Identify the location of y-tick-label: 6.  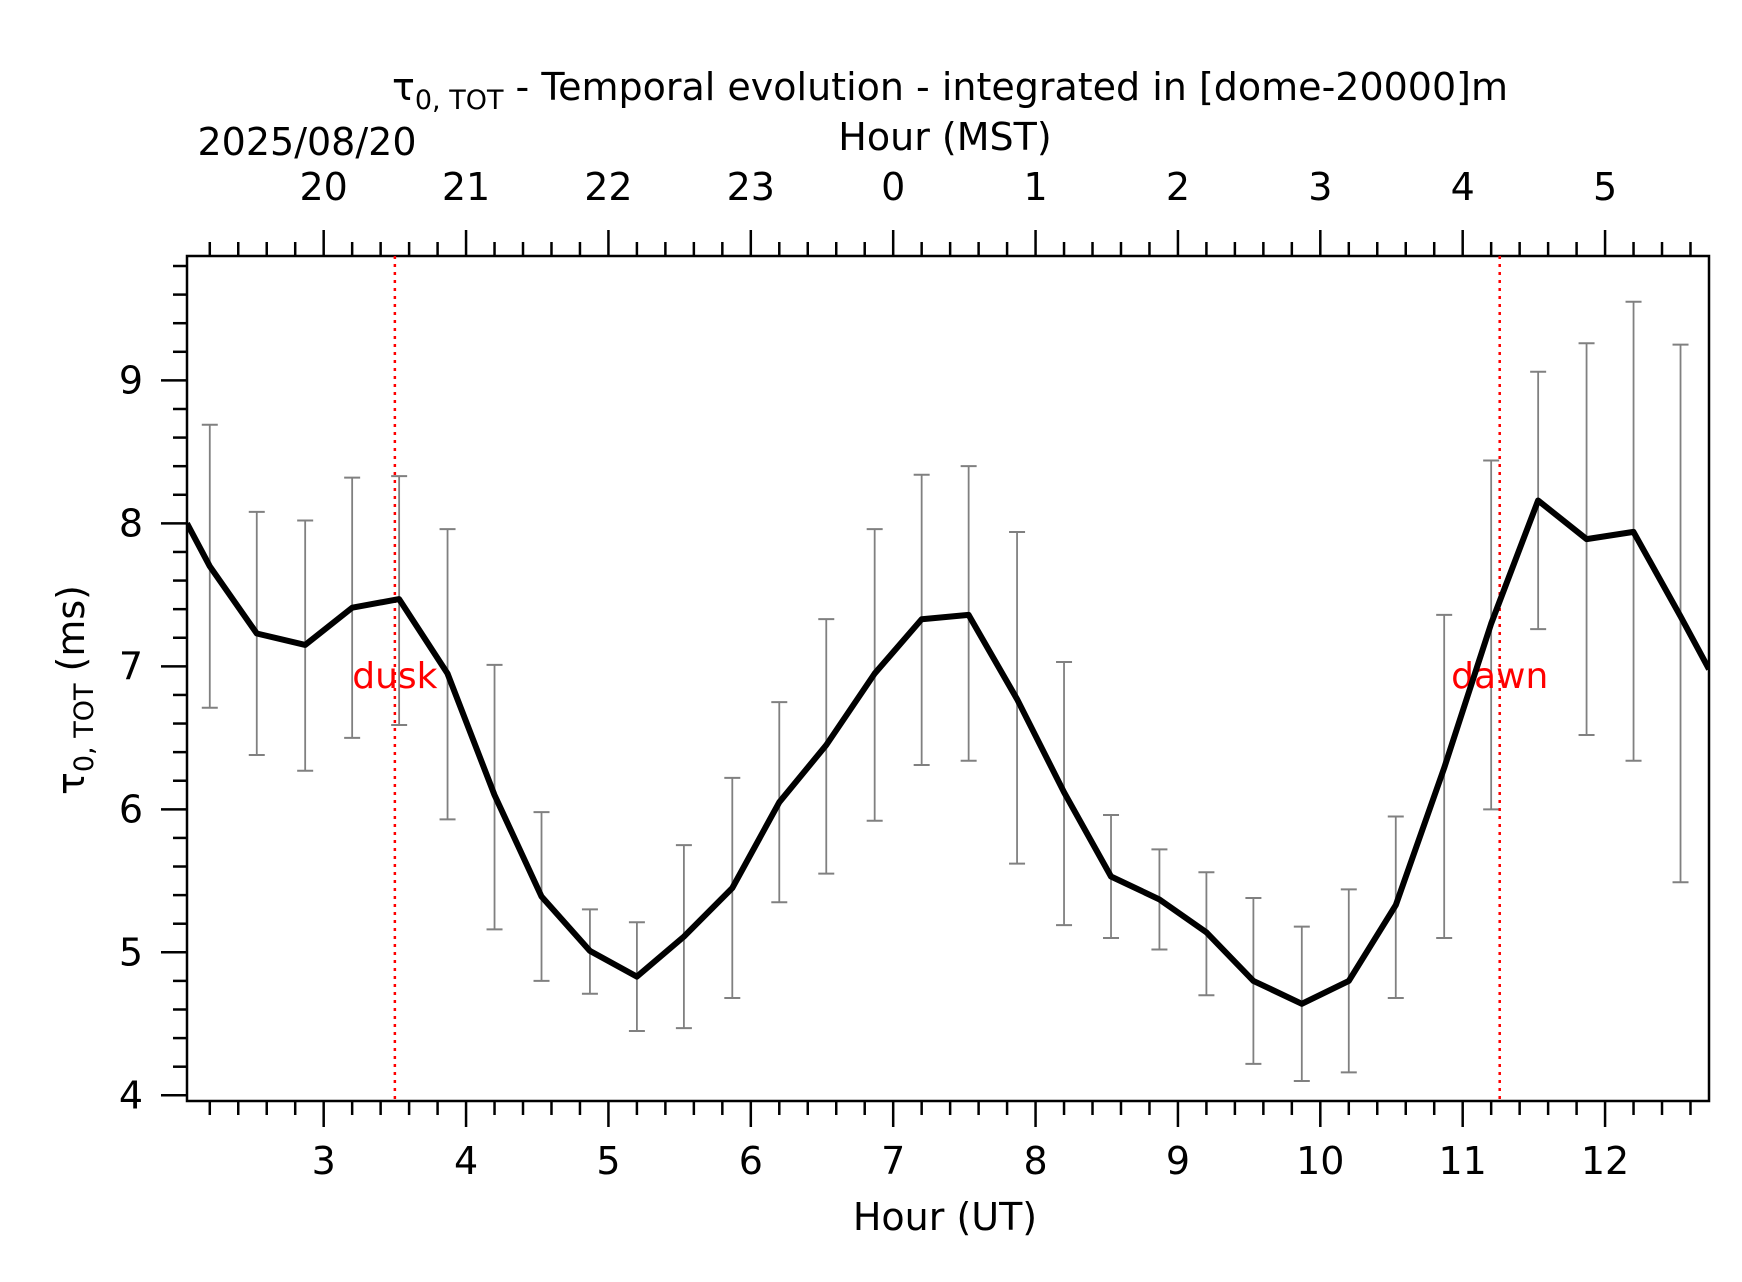
(131, 809).